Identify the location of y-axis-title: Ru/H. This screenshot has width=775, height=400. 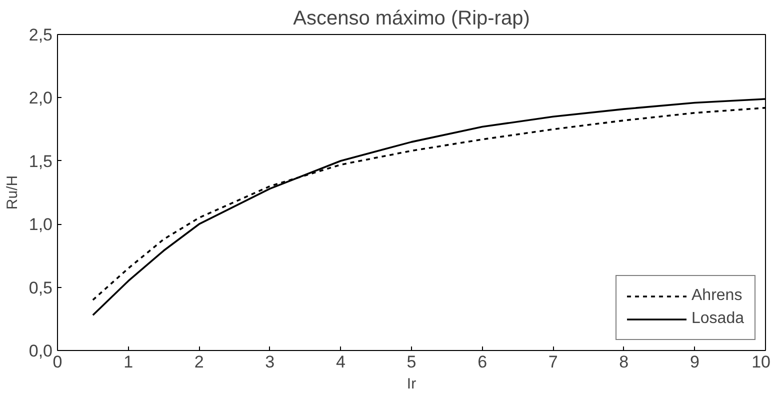
(12, 192).